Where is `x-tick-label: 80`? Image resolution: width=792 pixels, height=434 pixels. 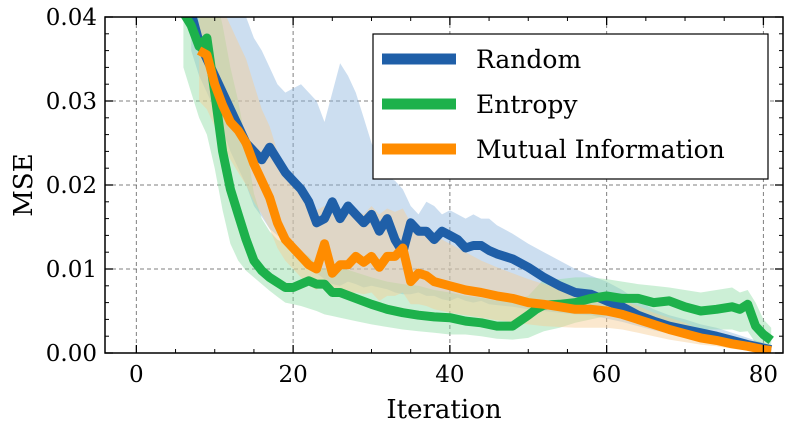 x-tick-label: 80 is located at coordinates (763, 375).